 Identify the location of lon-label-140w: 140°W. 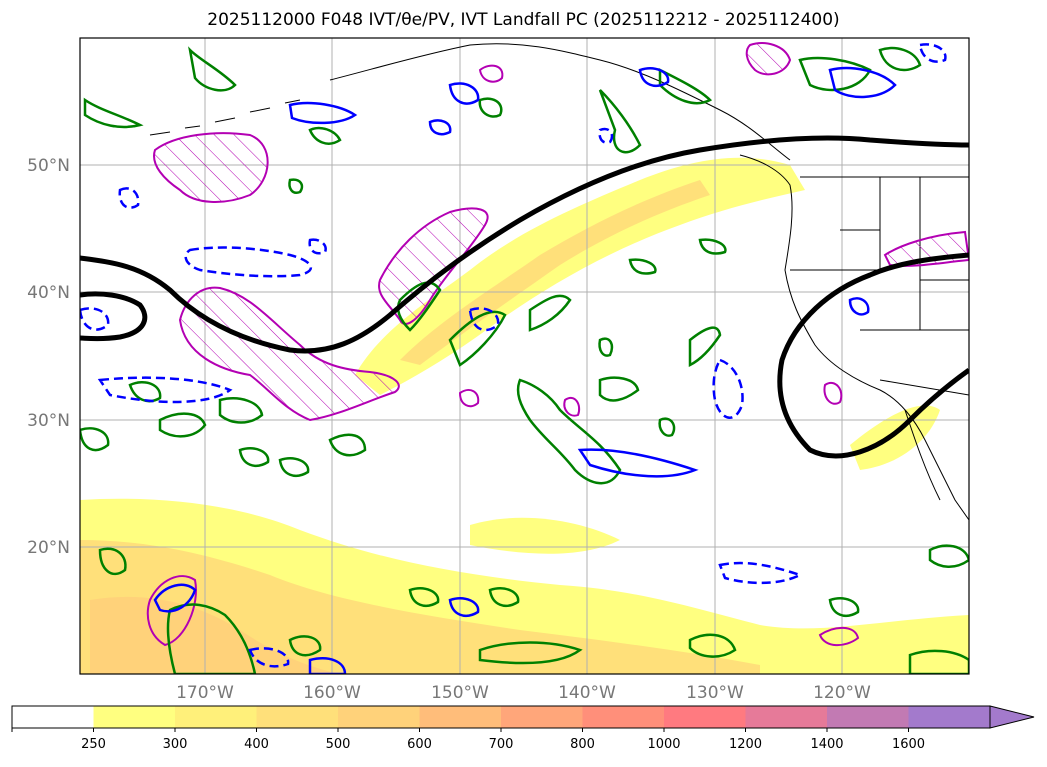
(587, 693).